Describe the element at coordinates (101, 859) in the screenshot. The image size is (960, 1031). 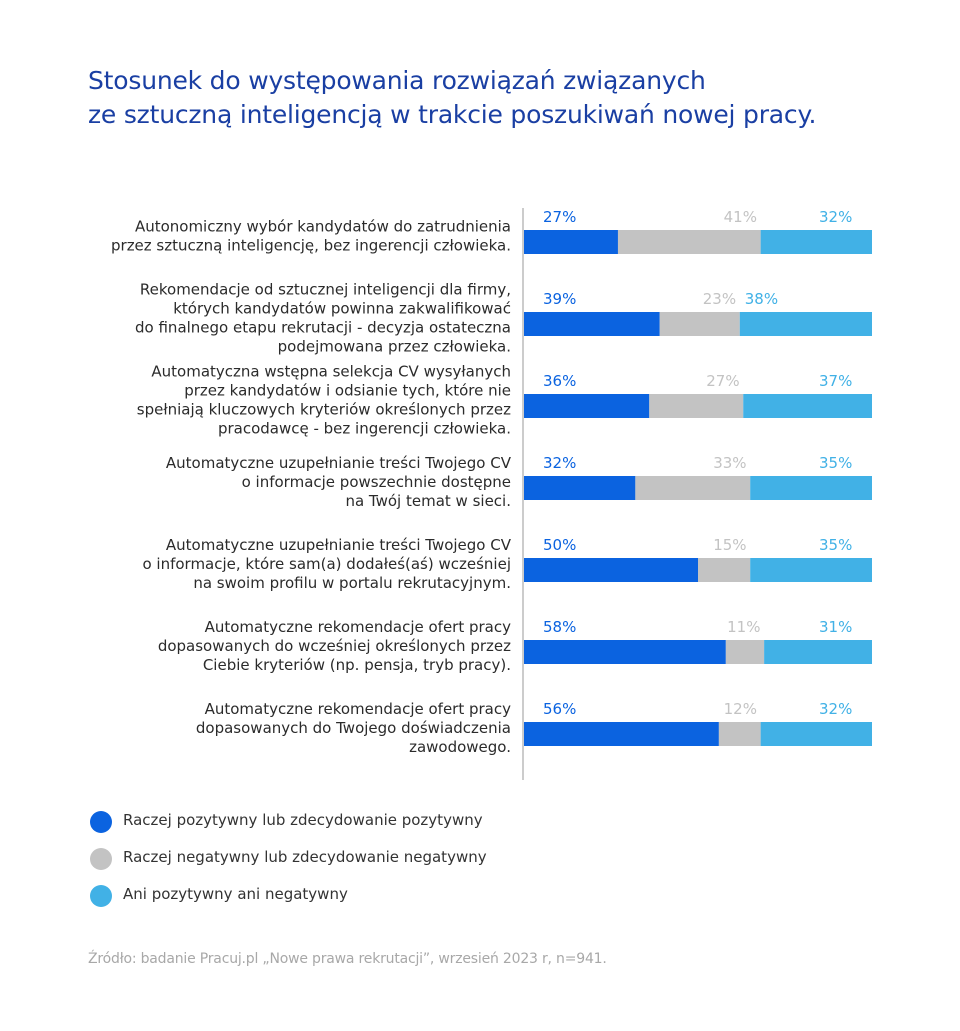
I see `legend-swatch-negative` at that location.